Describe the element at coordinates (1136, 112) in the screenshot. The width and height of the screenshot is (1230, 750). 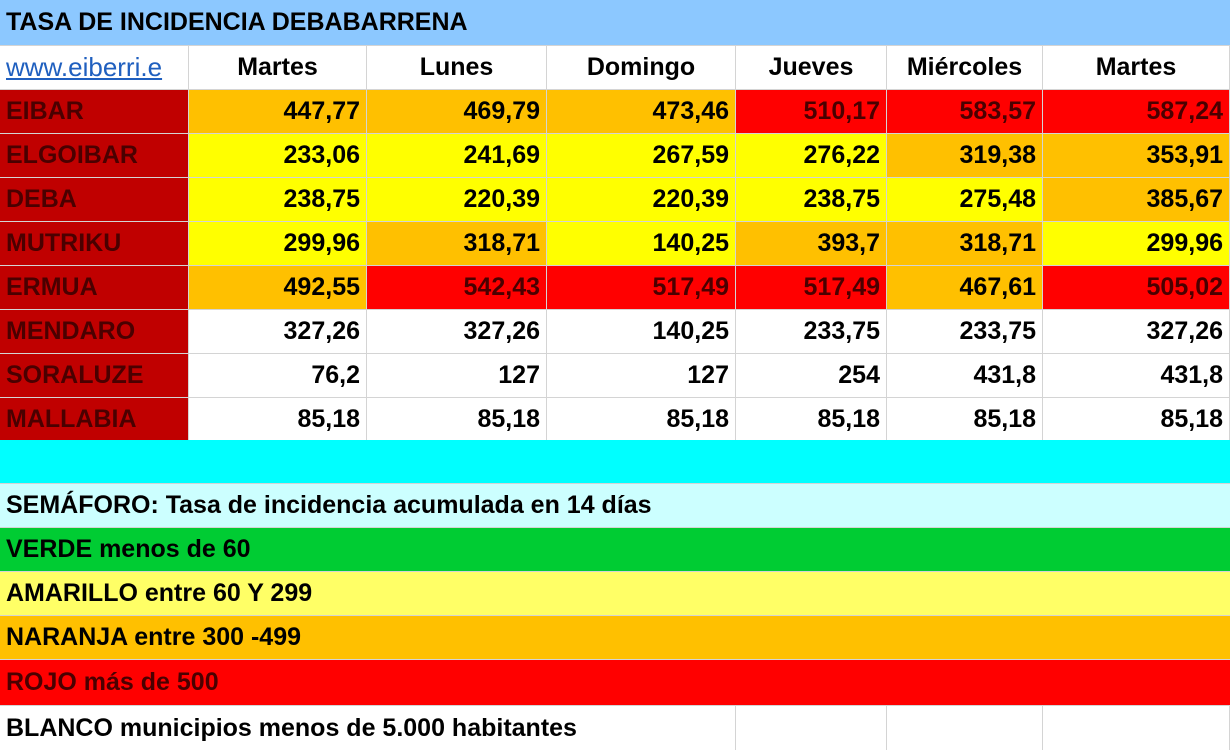
I see `incidence-value: 587,24` at that location.